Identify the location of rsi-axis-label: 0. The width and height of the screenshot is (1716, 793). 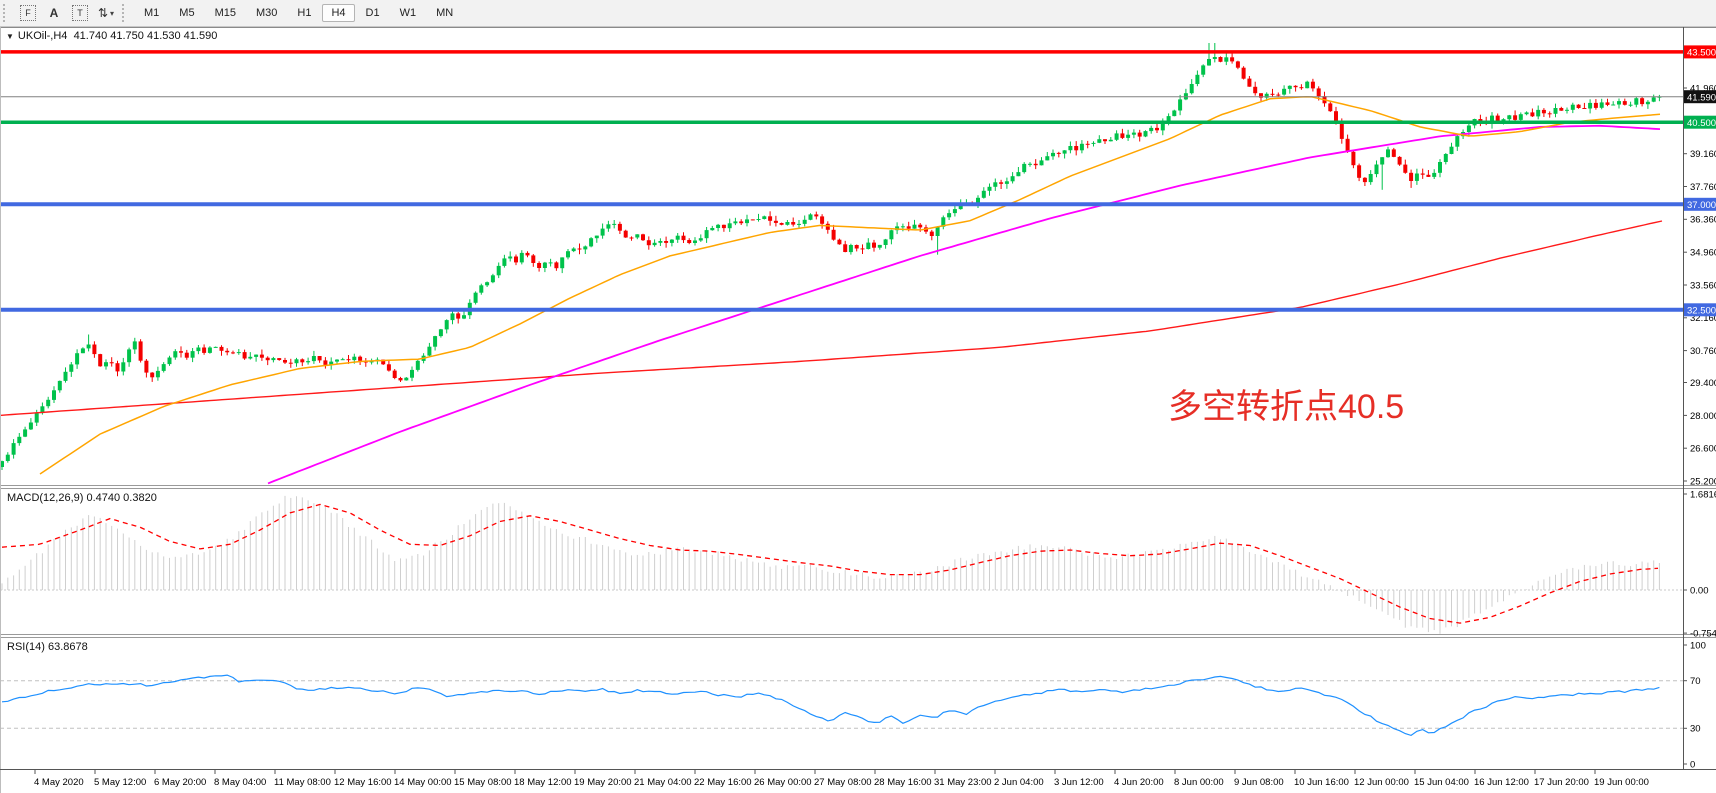
(1692, 764).